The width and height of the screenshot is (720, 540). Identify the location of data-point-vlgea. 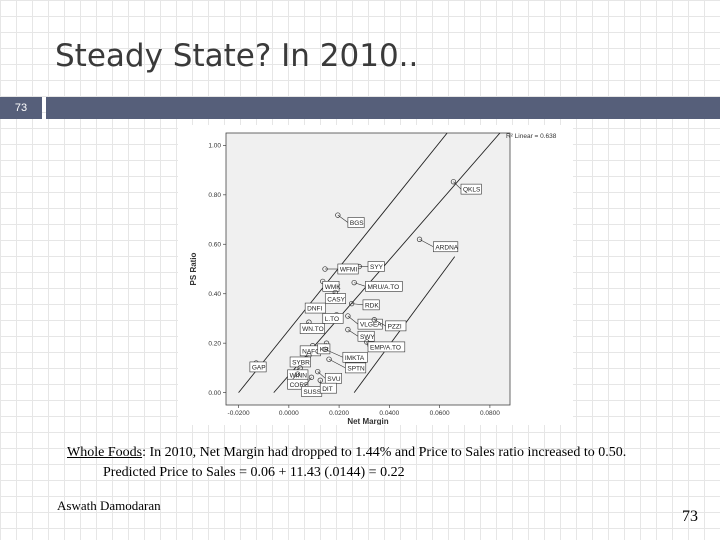
(348, 316).